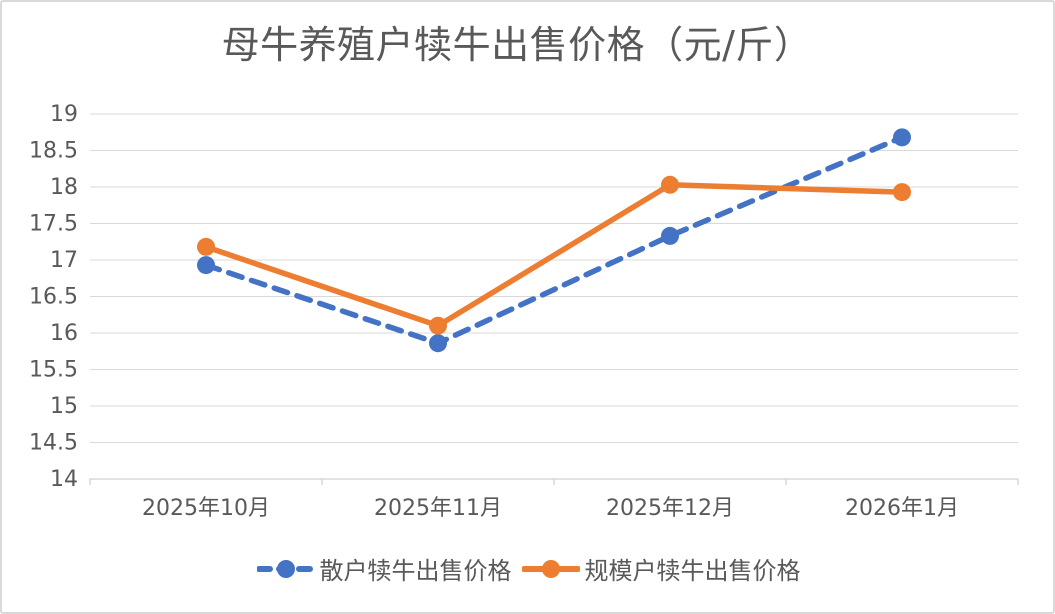  I want to click on y-axis-tick-label: 16, so click(64, 333).